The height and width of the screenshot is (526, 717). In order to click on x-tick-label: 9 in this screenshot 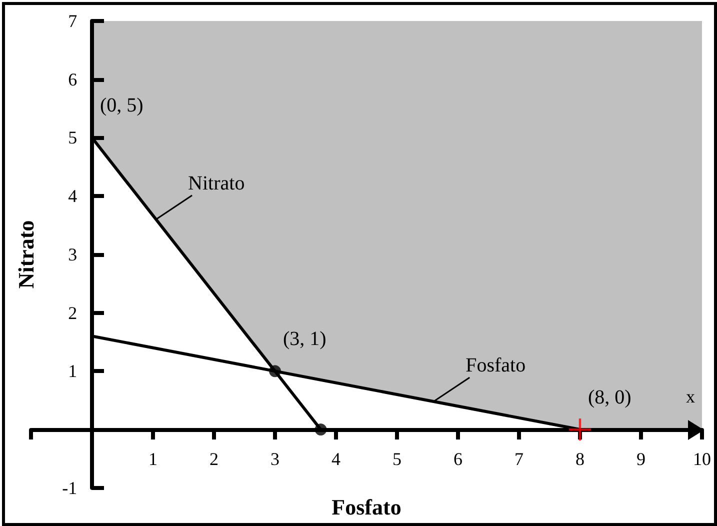, I will do `click(641, 459)`.